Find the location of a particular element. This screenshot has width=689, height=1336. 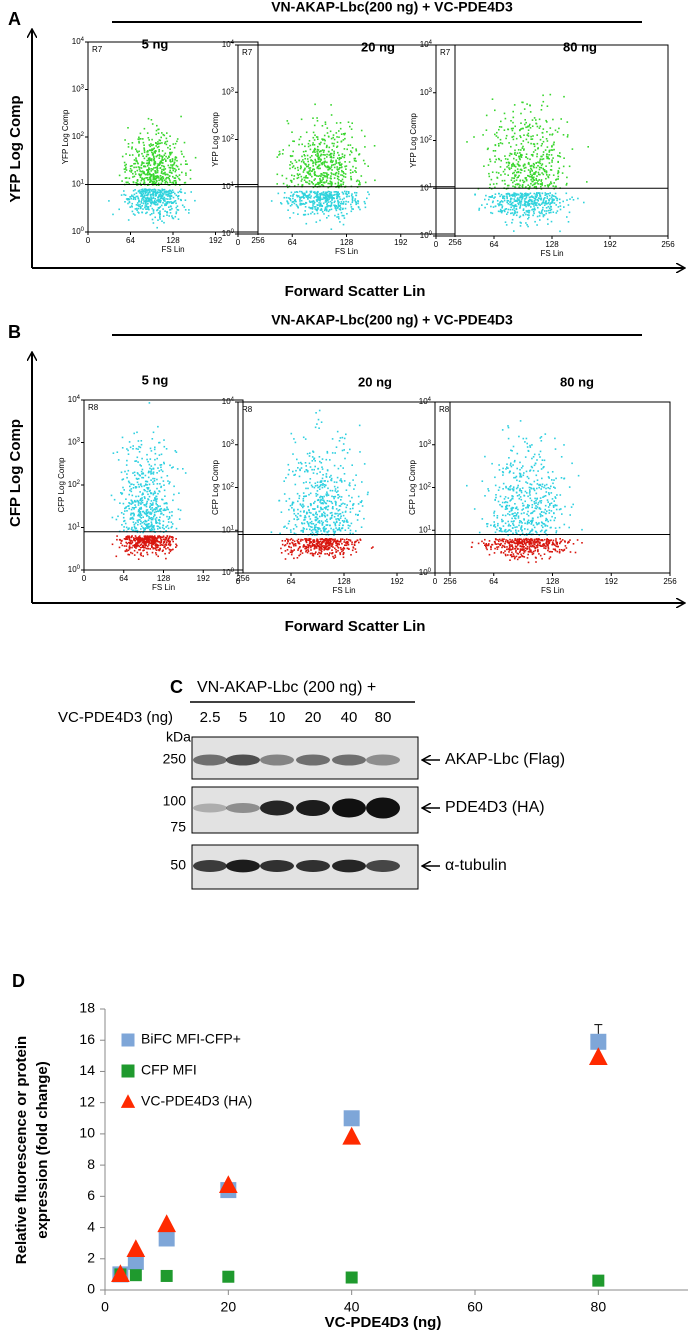

x-tick-label: 192 is located at coordinates (204, 578).